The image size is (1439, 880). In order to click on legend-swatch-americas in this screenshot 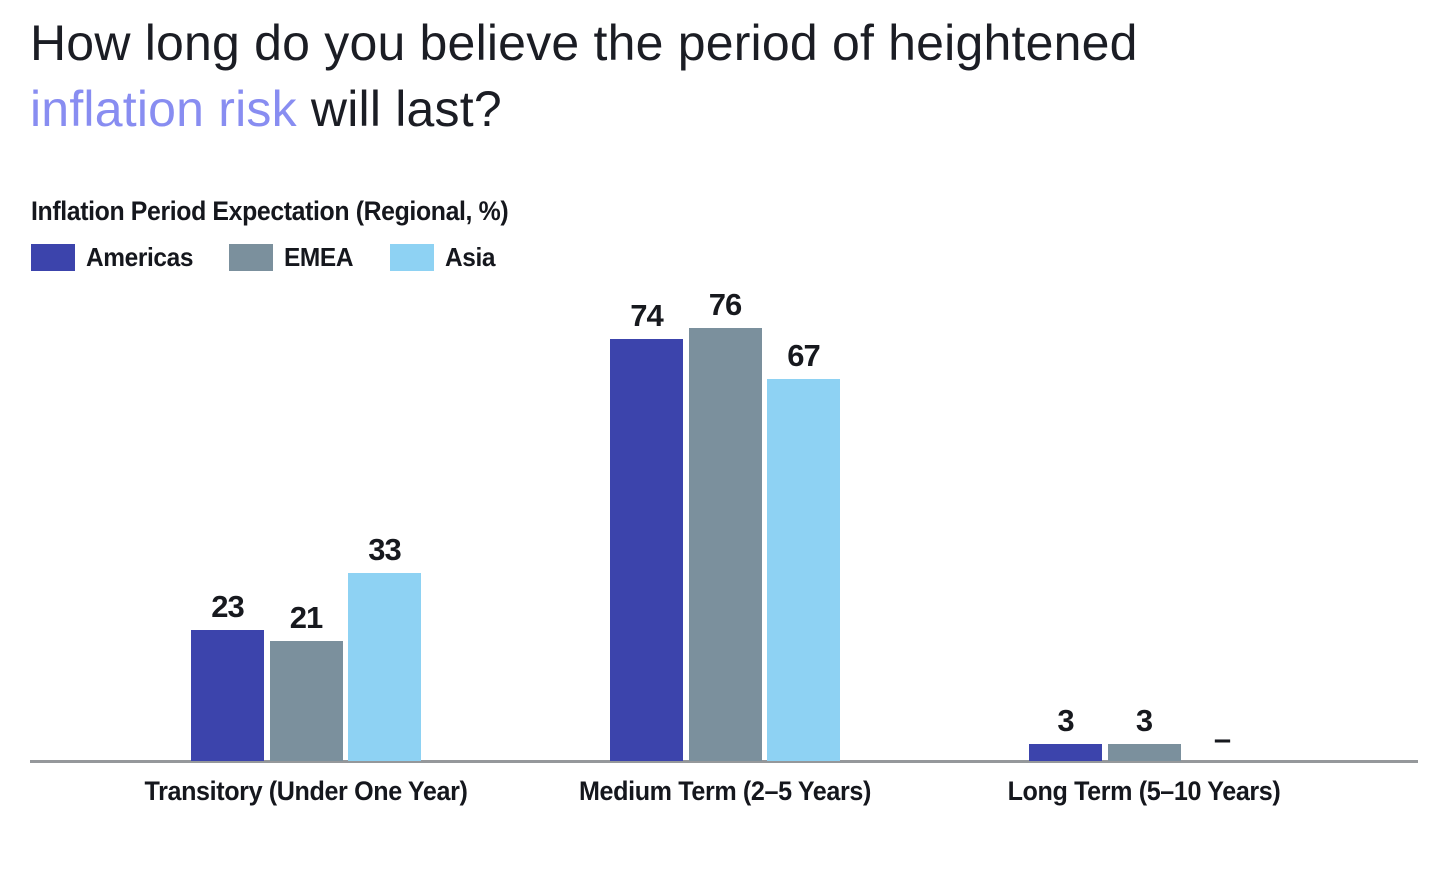, I will do `click(53, 257)`.